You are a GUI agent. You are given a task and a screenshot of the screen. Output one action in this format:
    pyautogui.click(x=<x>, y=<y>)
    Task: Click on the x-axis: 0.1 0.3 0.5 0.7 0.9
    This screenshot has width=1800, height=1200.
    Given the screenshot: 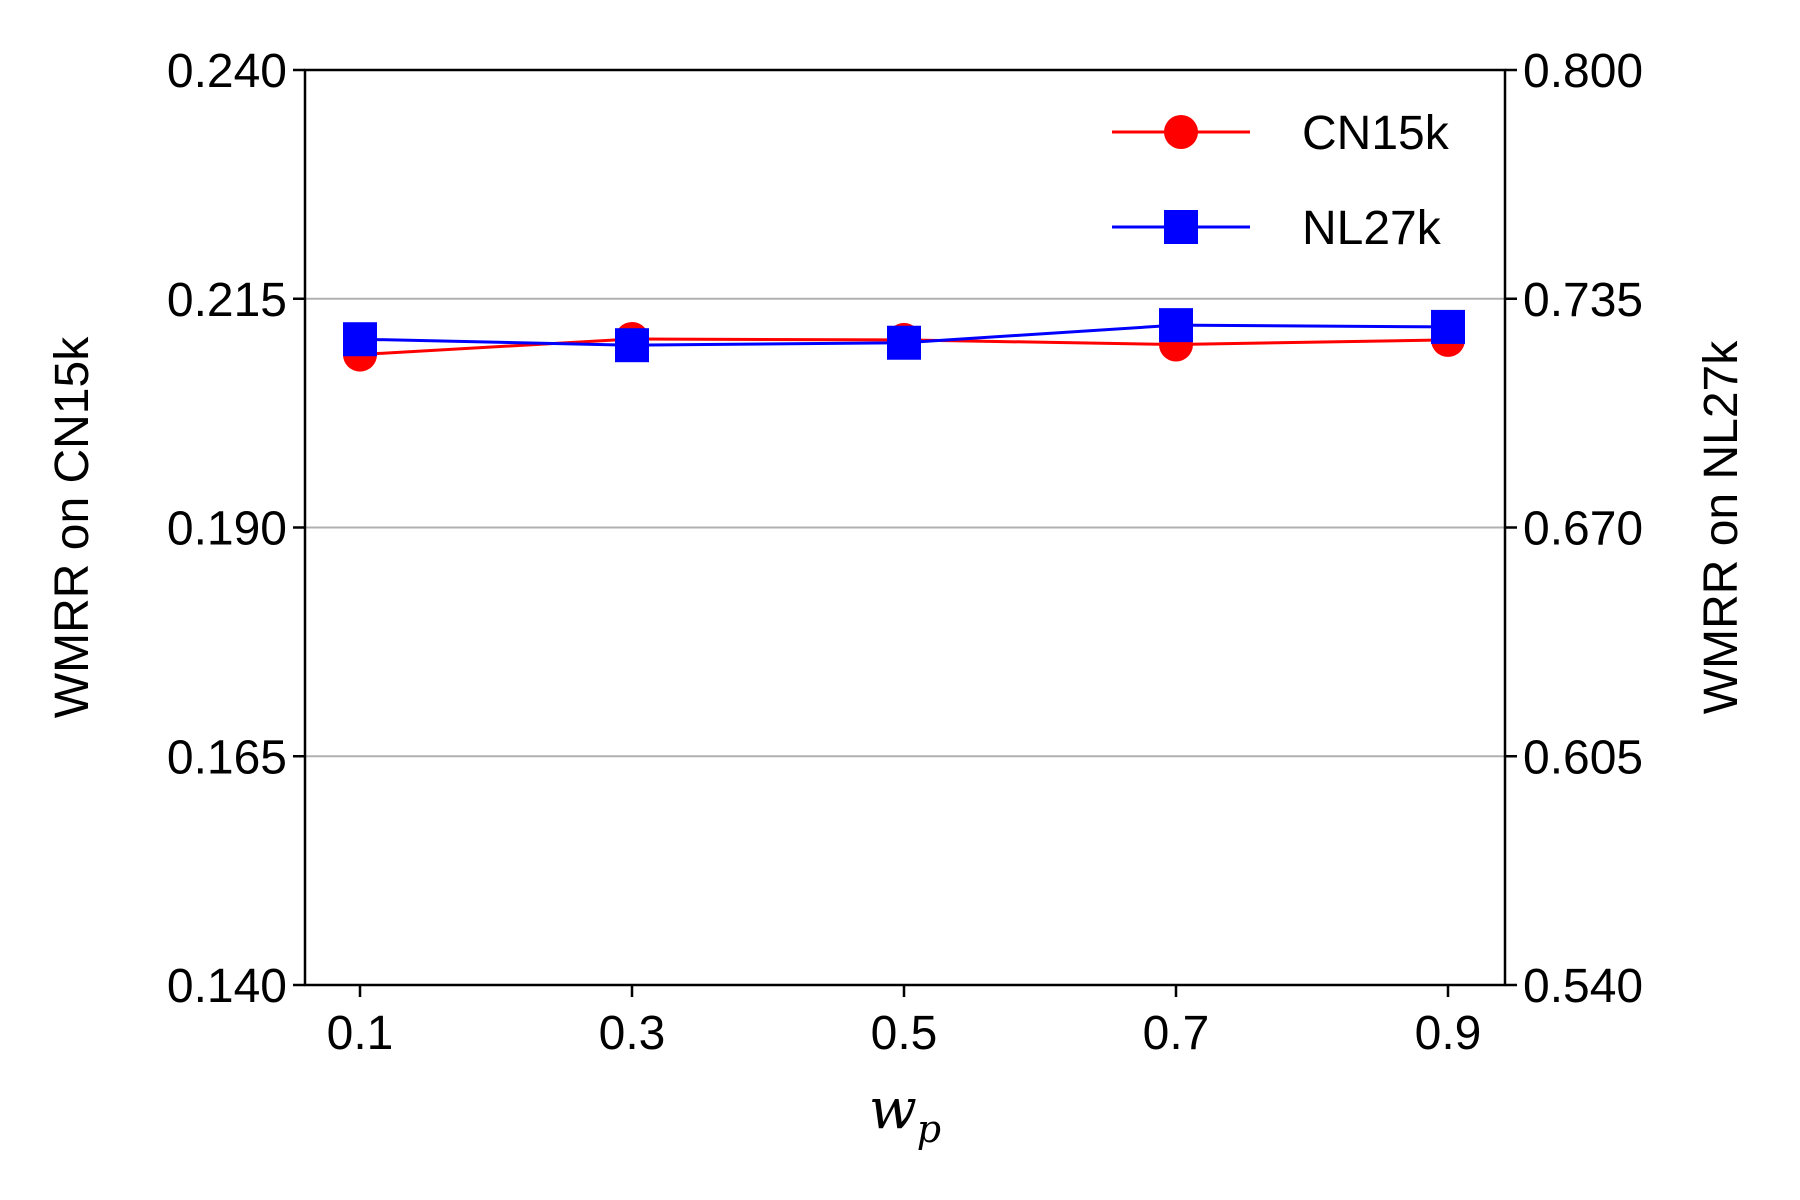 What is the action you would take?
    pyautogui.click(x=904, y=1022)
    